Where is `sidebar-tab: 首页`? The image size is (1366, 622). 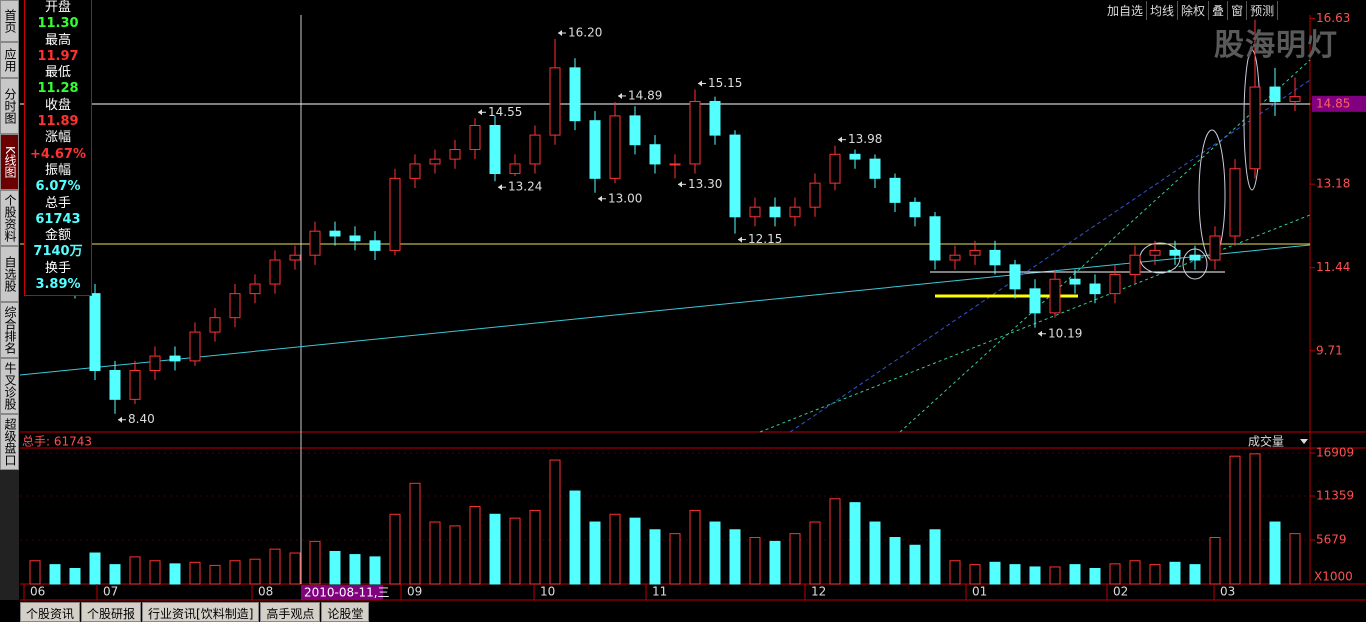
sidebar-tab: 首页 is located at coordinates (9, 21).